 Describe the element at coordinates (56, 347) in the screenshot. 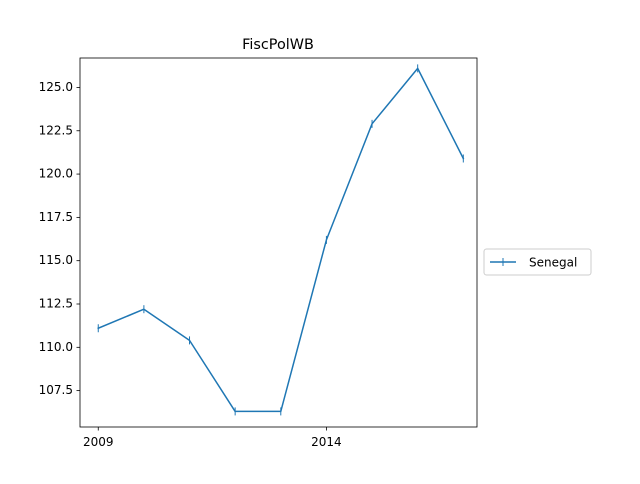

I see `y-tick-label: 110.0` at that location.